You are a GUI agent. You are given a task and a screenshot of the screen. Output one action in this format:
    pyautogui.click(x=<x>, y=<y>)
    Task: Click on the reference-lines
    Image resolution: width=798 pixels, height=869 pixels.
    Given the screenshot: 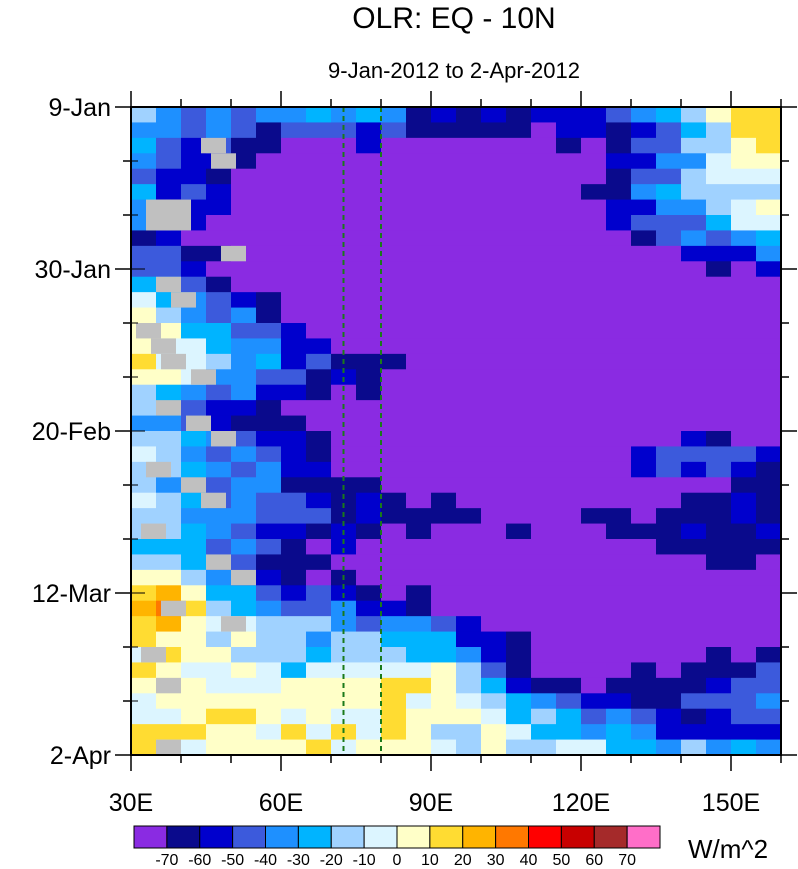 What is the action you would take?
    pyautogui.click(x=362, y=431)
    